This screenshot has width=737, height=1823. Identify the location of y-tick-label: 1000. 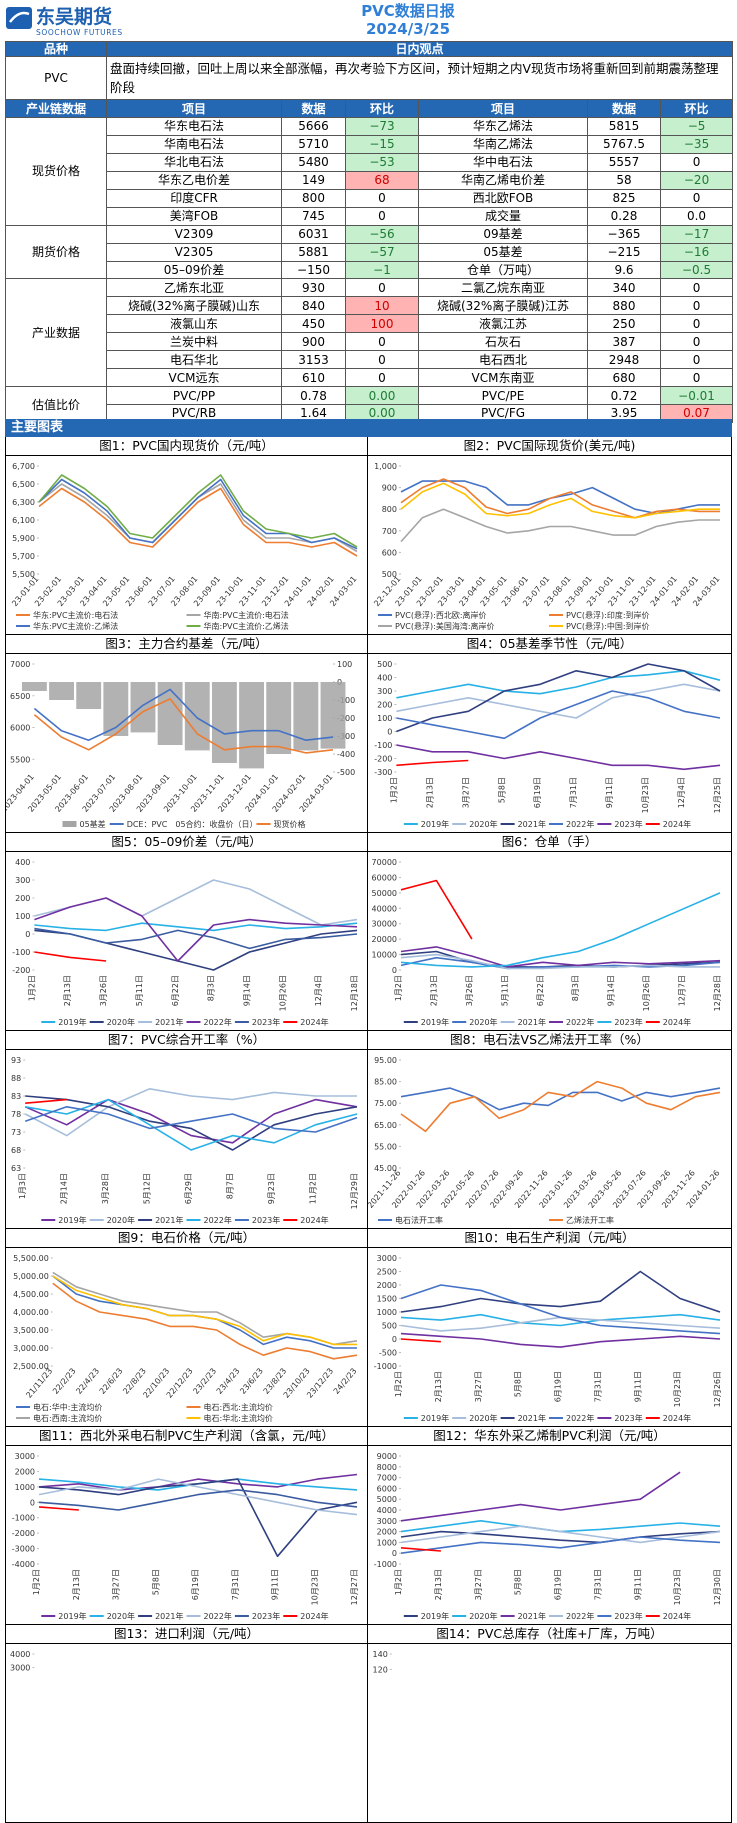
(25, 1487).